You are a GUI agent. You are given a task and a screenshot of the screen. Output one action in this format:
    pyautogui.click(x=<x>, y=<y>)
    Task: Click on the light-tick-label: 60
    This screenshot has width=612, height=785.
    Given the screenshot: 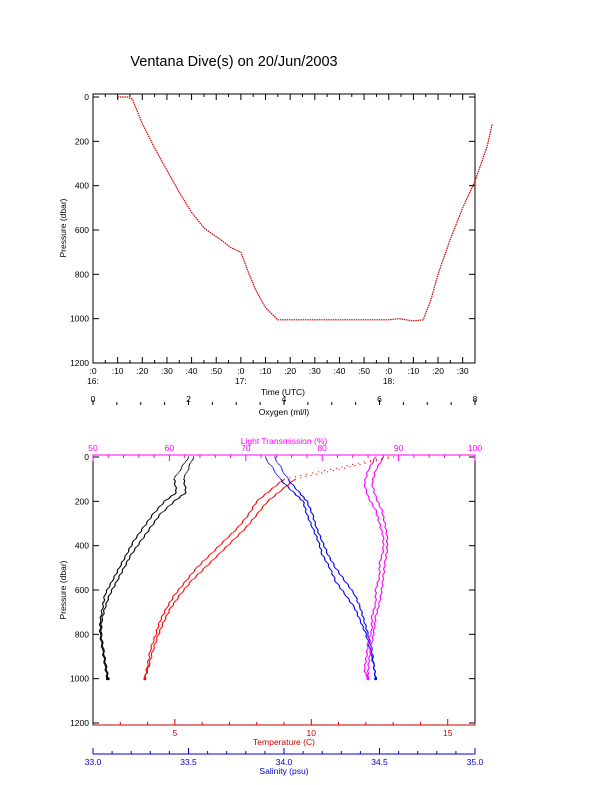 What is the action you would take?
    pyautogui.click(x=170, y=448)
    